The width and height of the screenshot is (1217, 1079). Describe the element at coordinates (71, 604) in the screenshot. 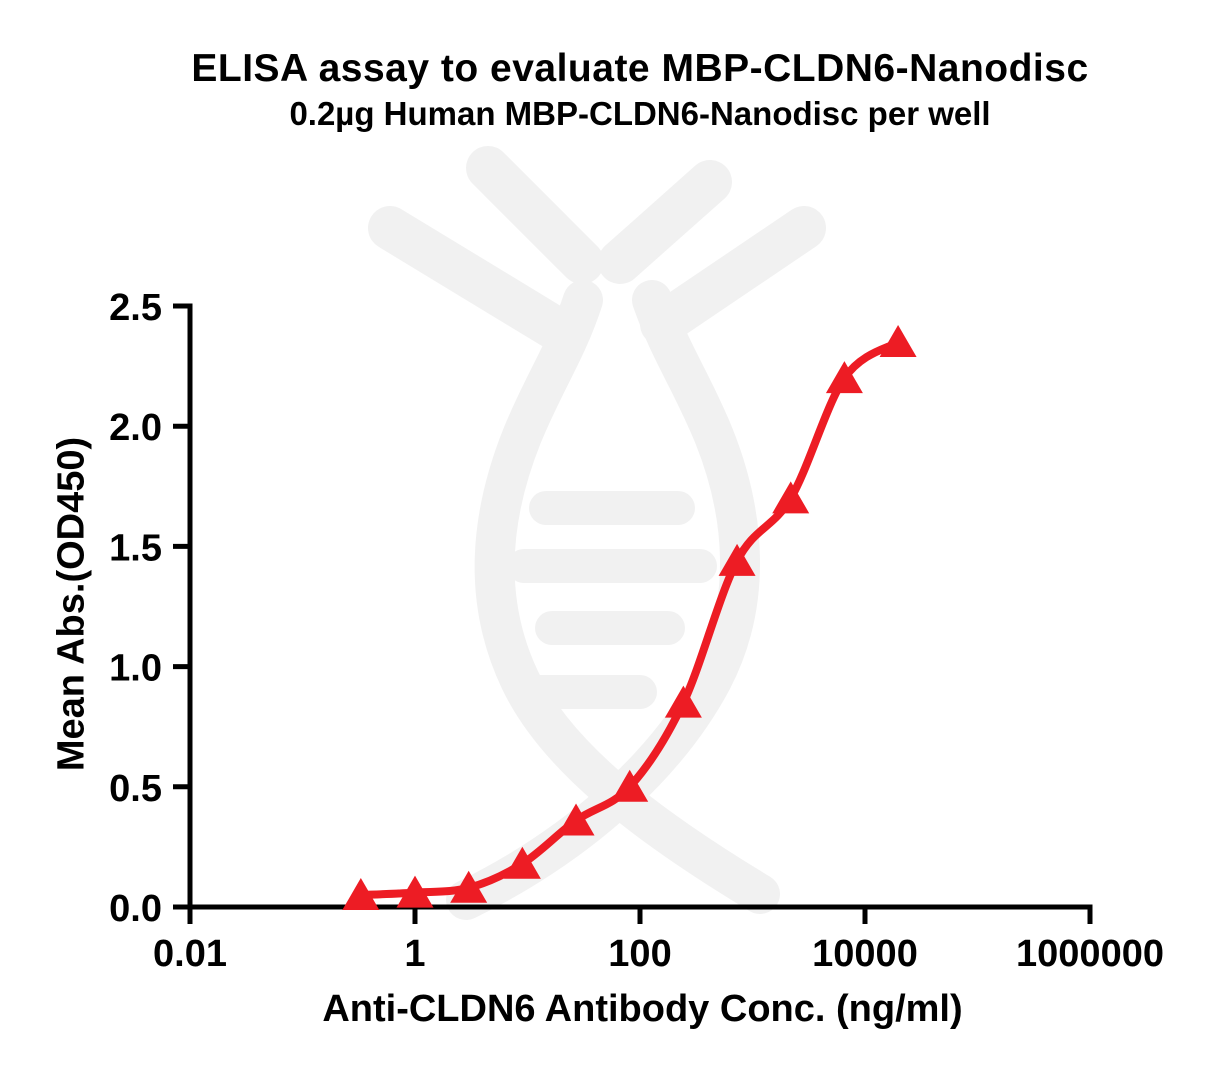

I see `y-axis-label: Mean Abs.(OD450)` at that location.